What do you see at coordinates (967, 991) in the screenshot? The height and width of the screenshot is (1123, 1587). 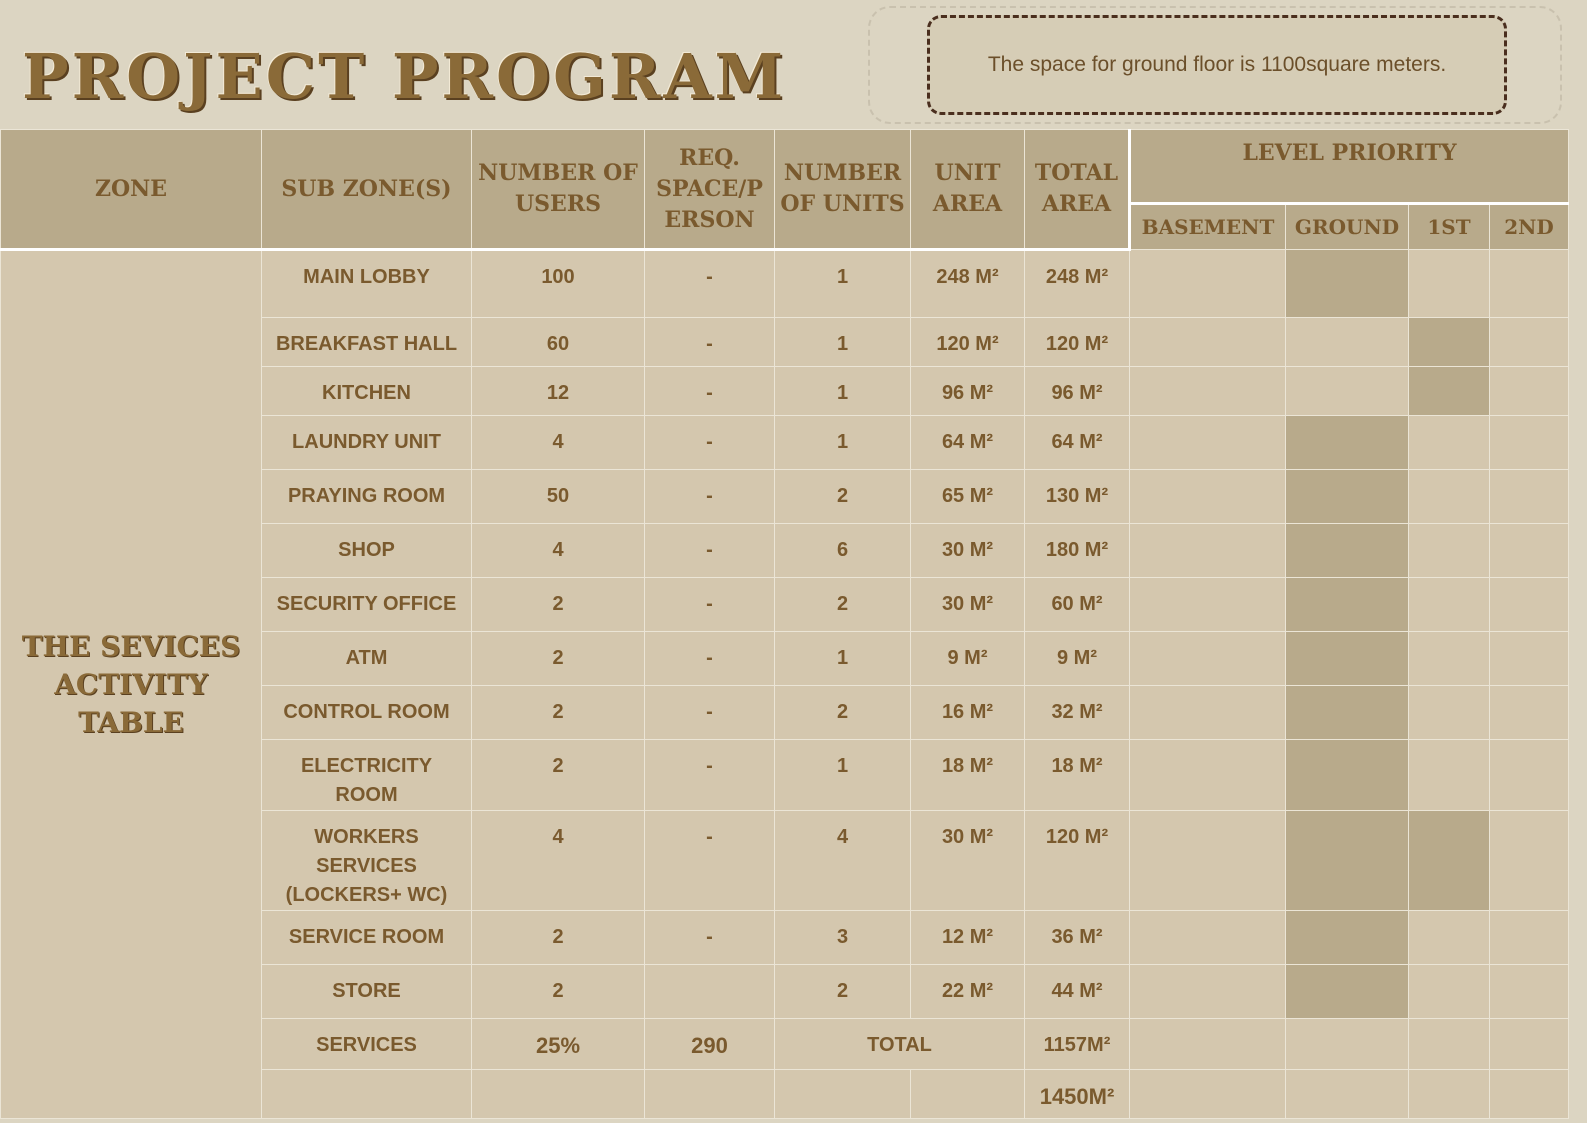 I see `unit-area-cell: 22 M²` at bounding box center [967, 991].